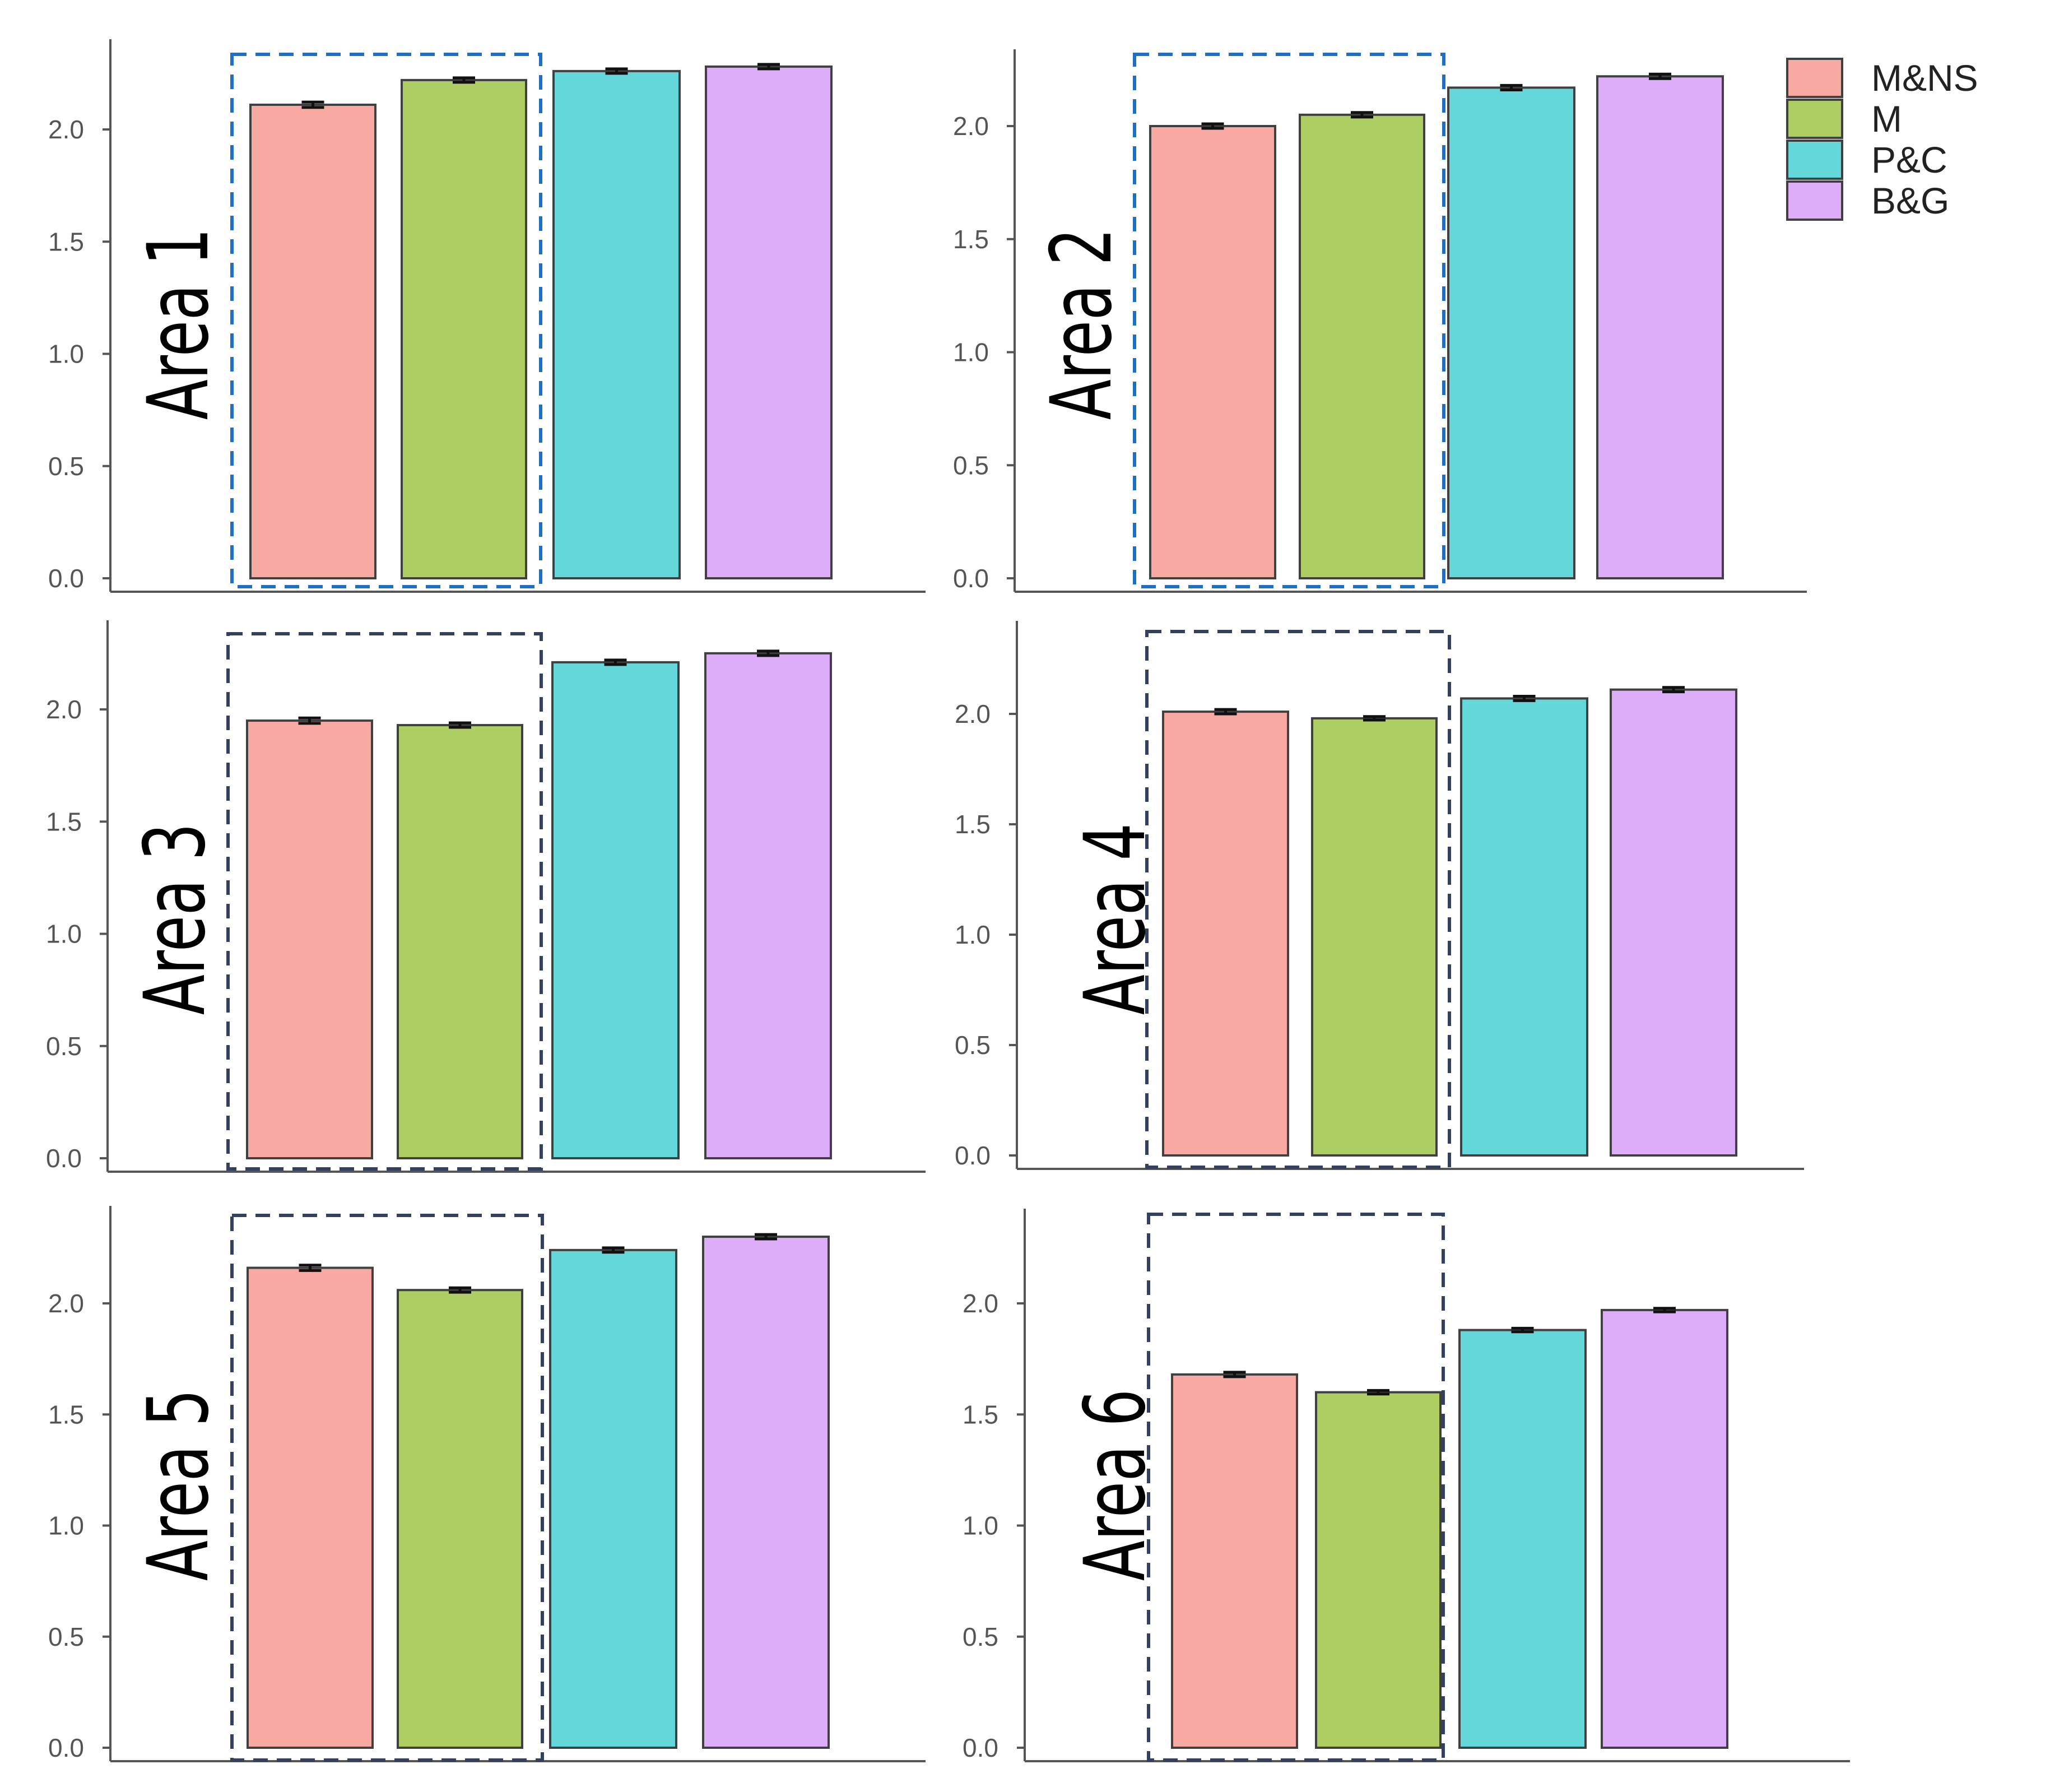 The height and width of the screenshot is (1792, 2064). What do you see at coordinates (1925, 78) in the screenshot?
I see `legend-label: M&NS` at bounding box center [1925, 78].